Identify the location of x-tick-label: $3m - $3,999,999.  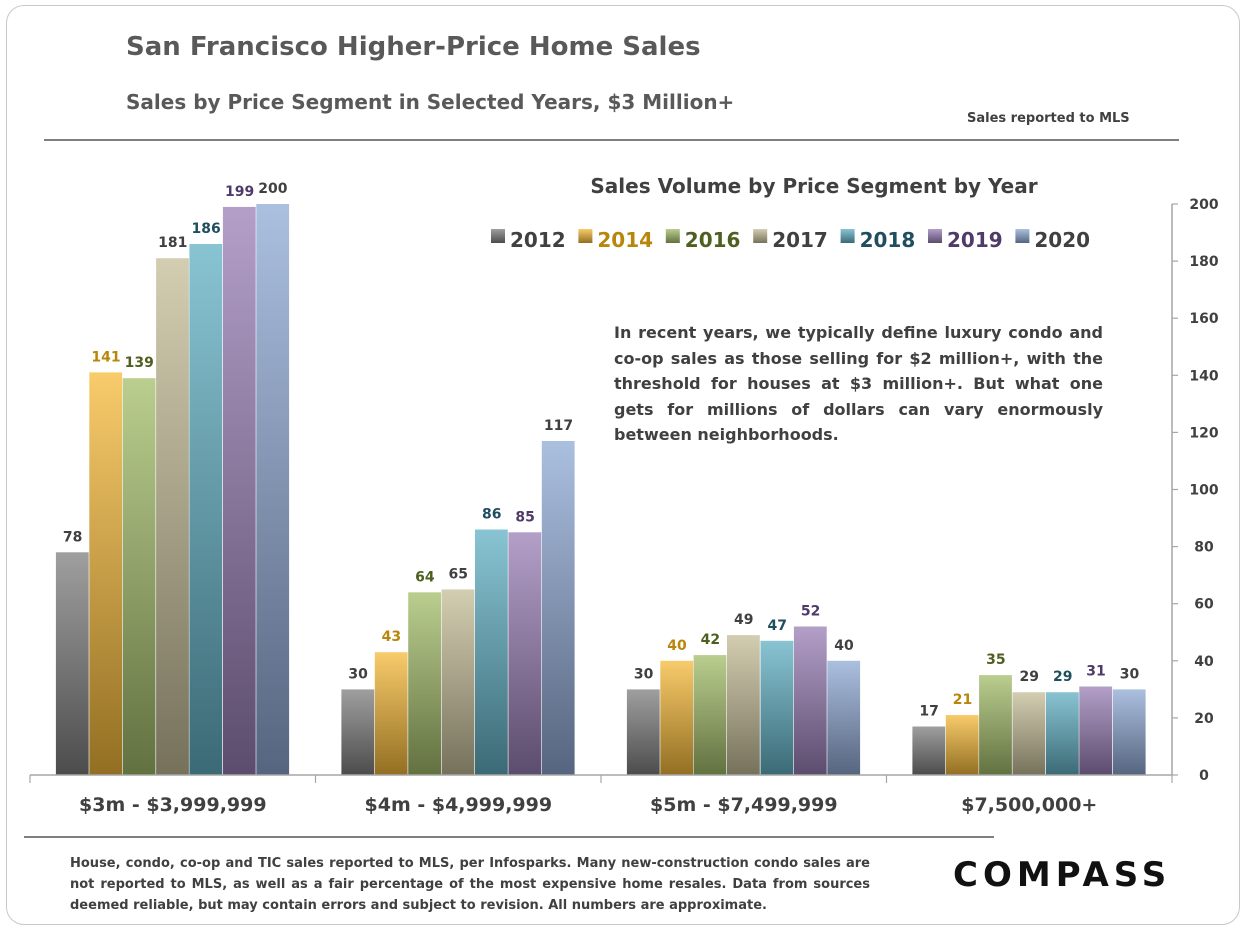
(173, 805).